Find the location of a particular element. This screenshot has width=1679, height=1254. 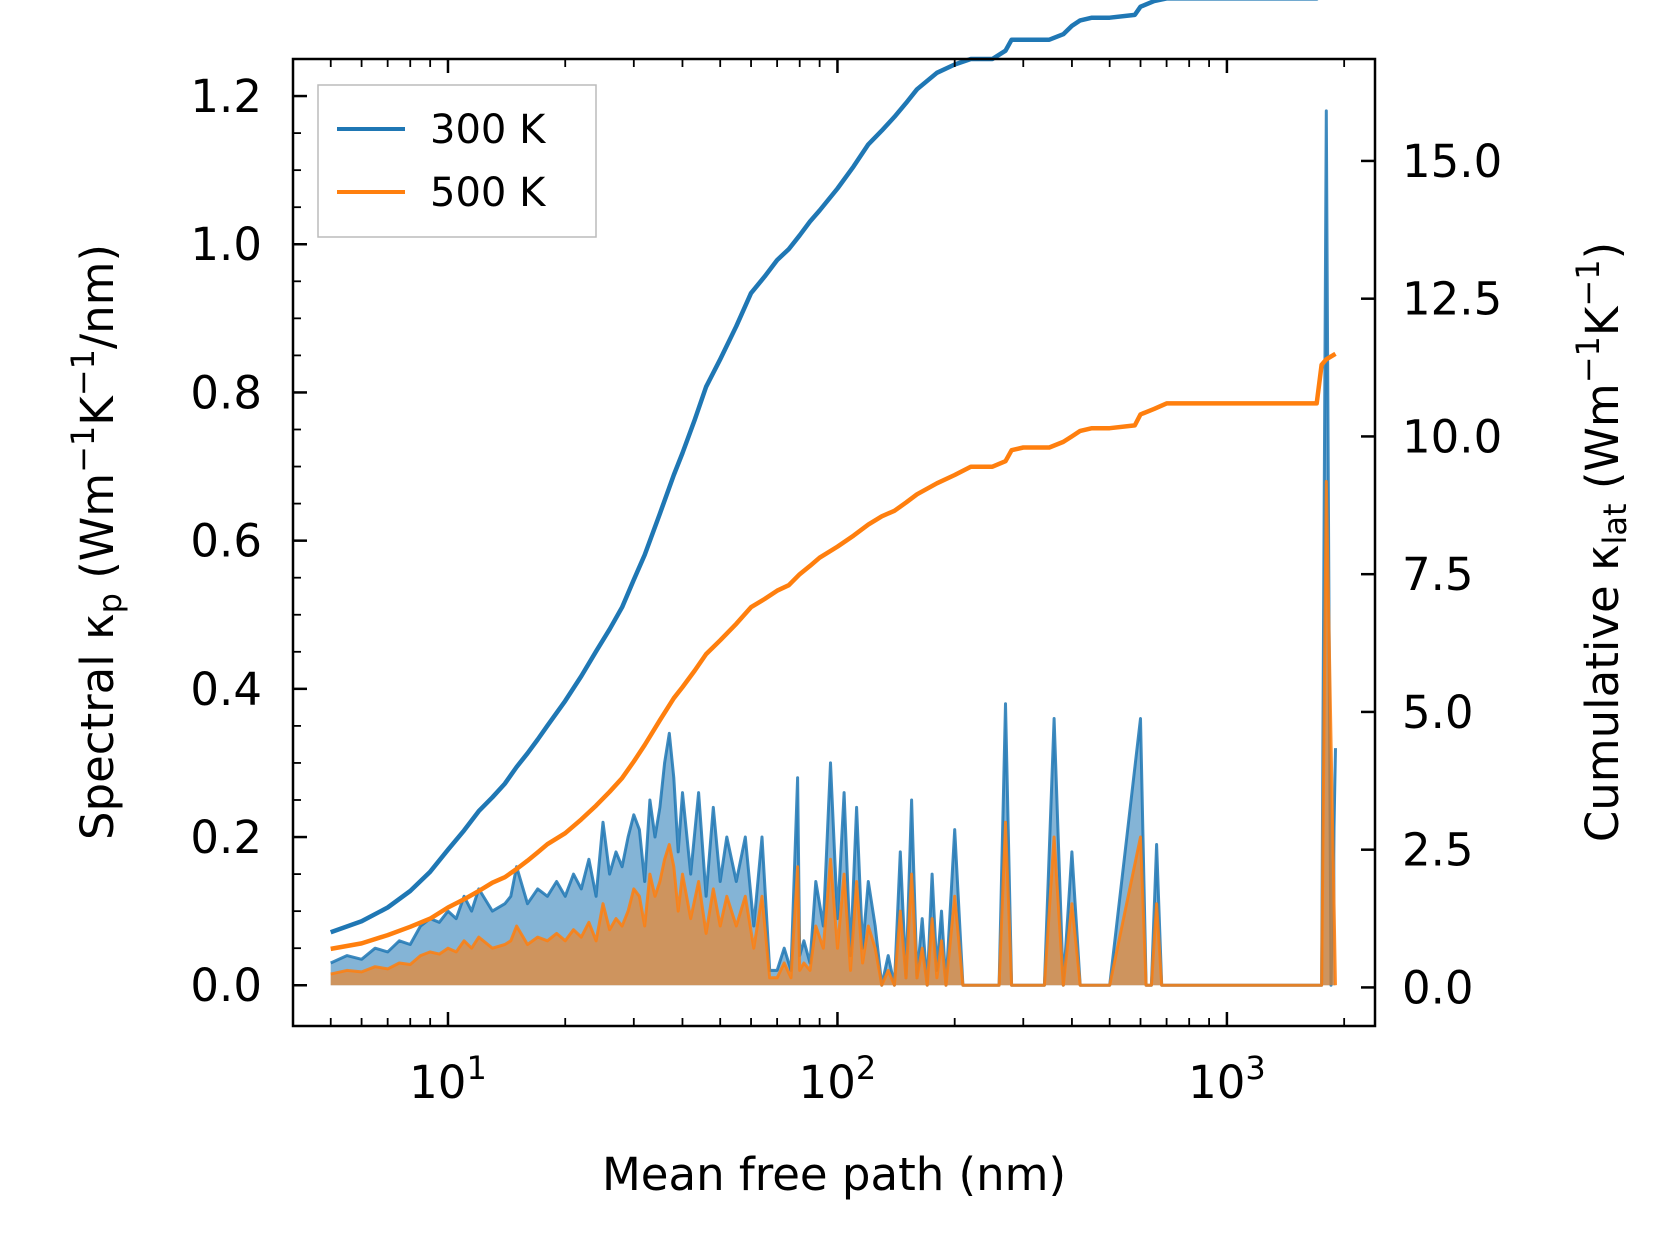

y-right-tick-label: 12.5 is located at coordinates (1452, 299).